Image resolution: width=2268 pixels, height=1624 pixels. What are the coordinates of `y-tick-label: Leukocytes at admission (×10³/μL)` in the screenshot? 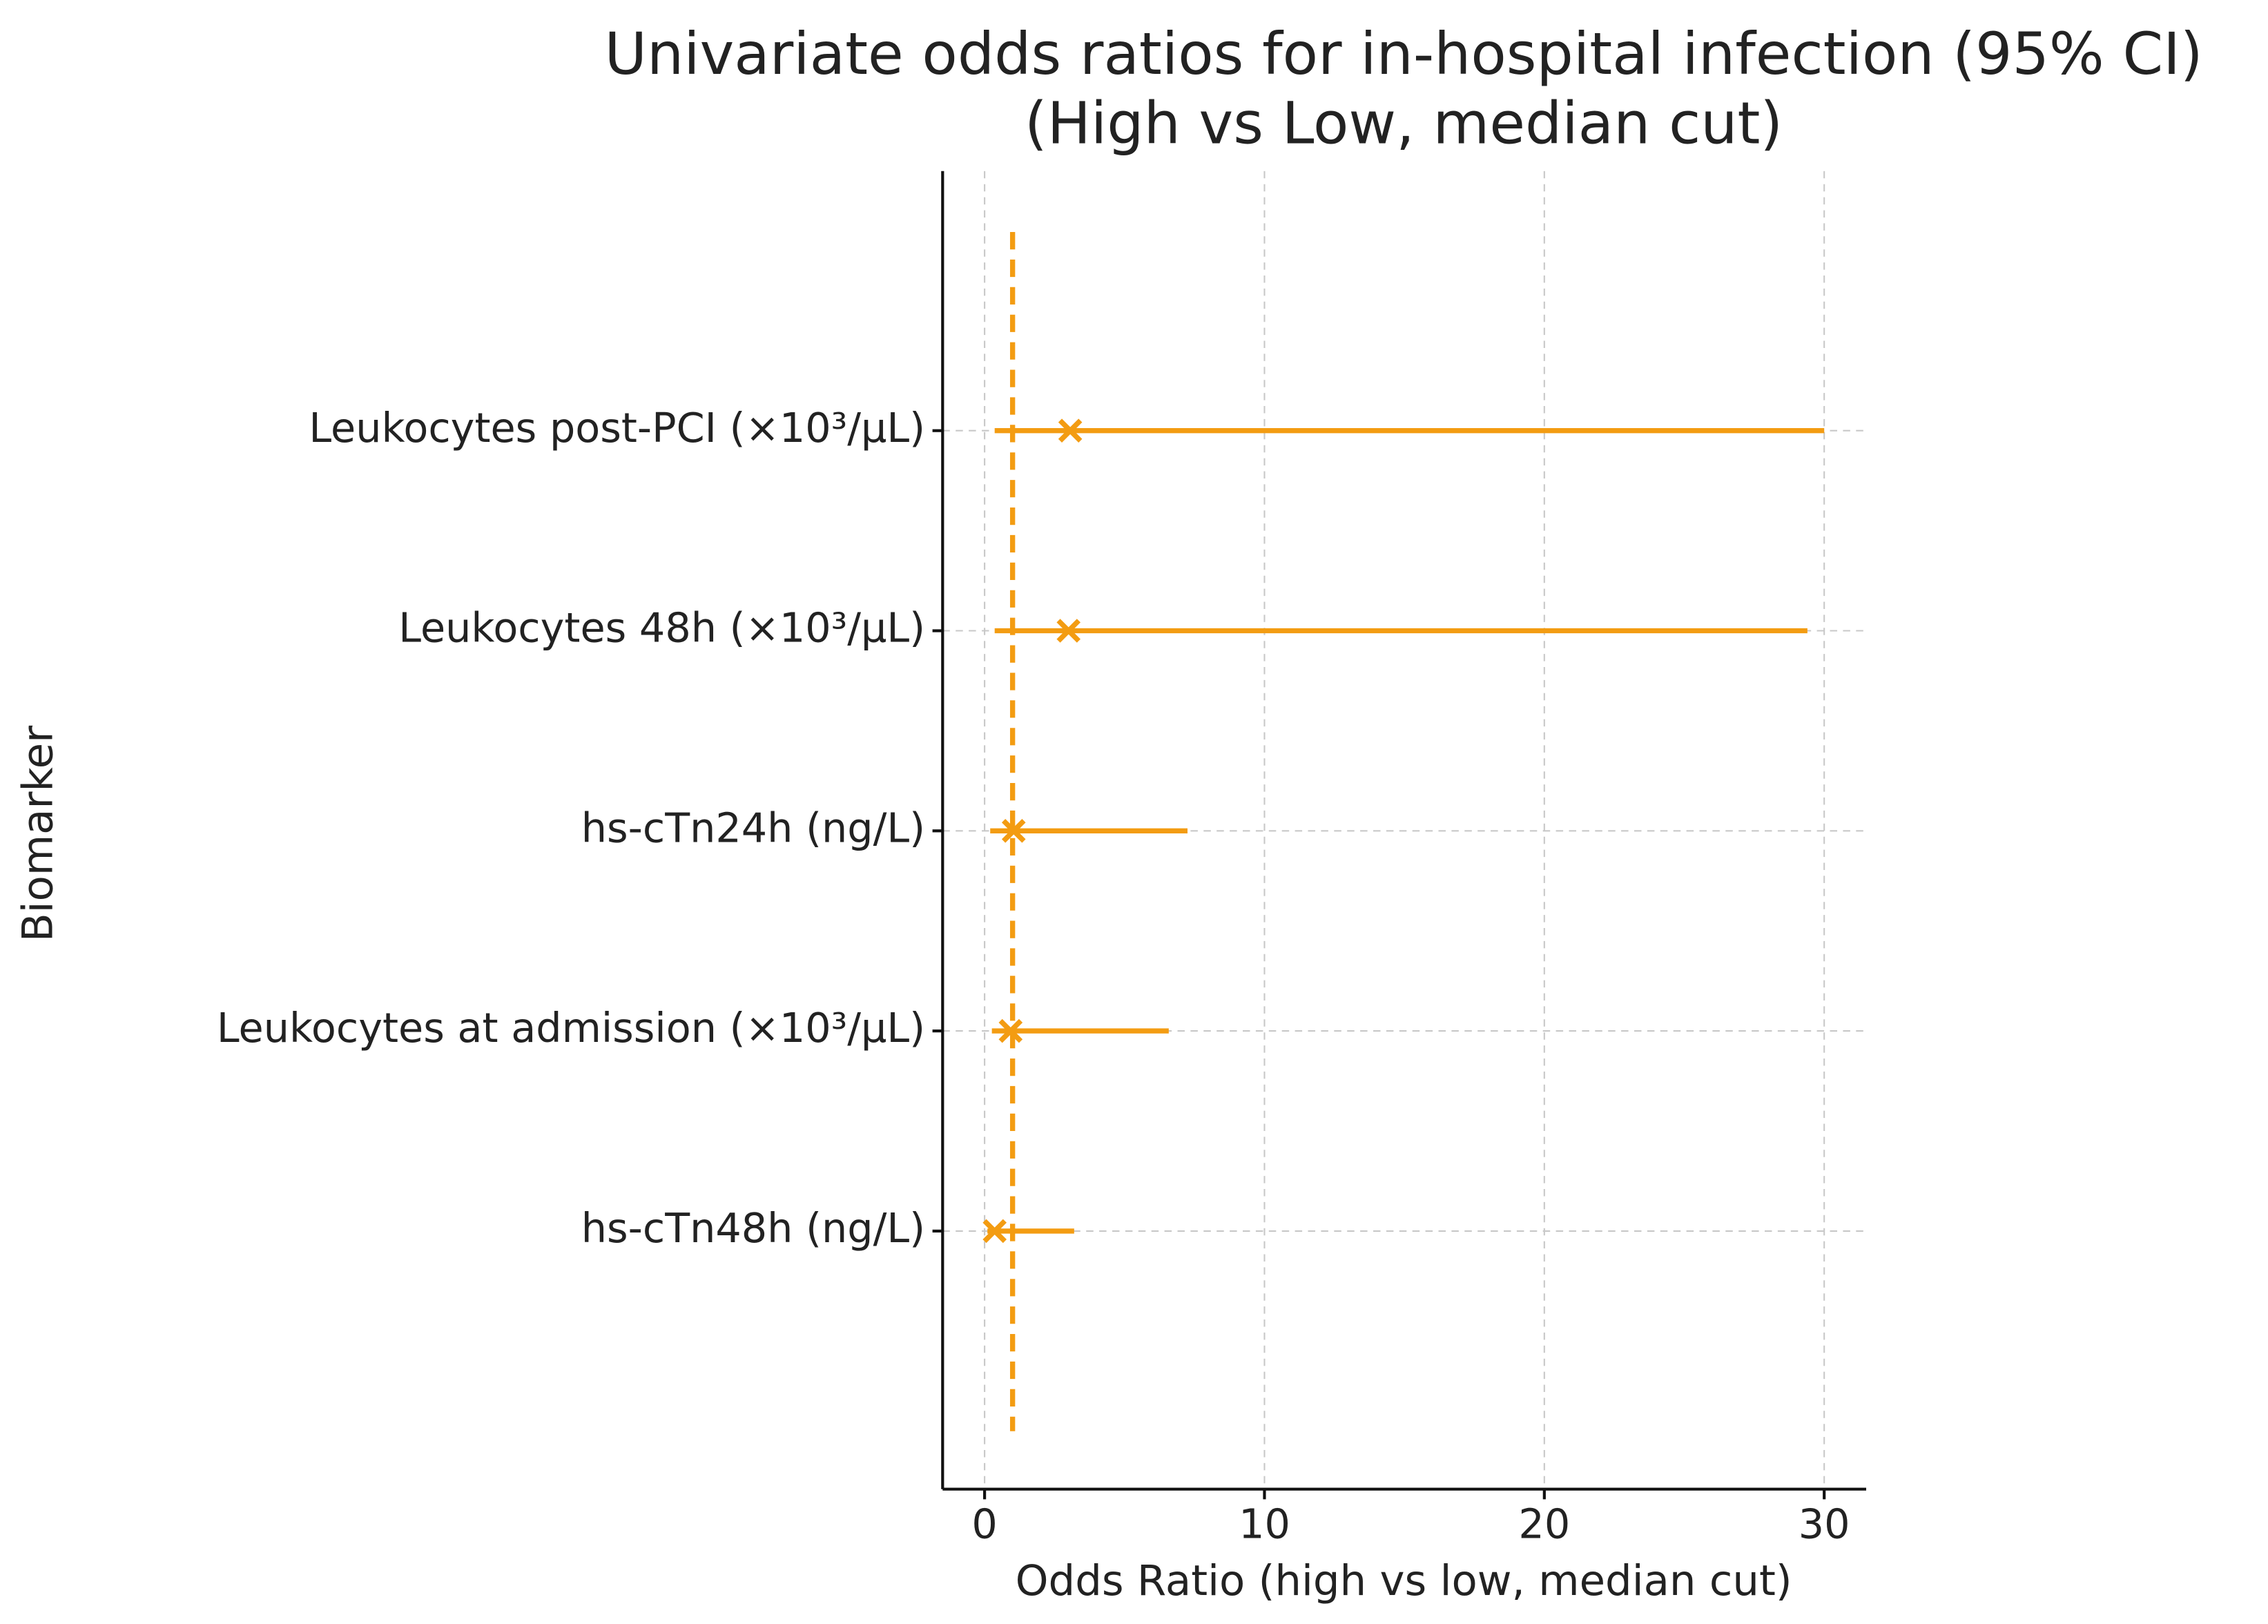 It's located at (571, 1028).